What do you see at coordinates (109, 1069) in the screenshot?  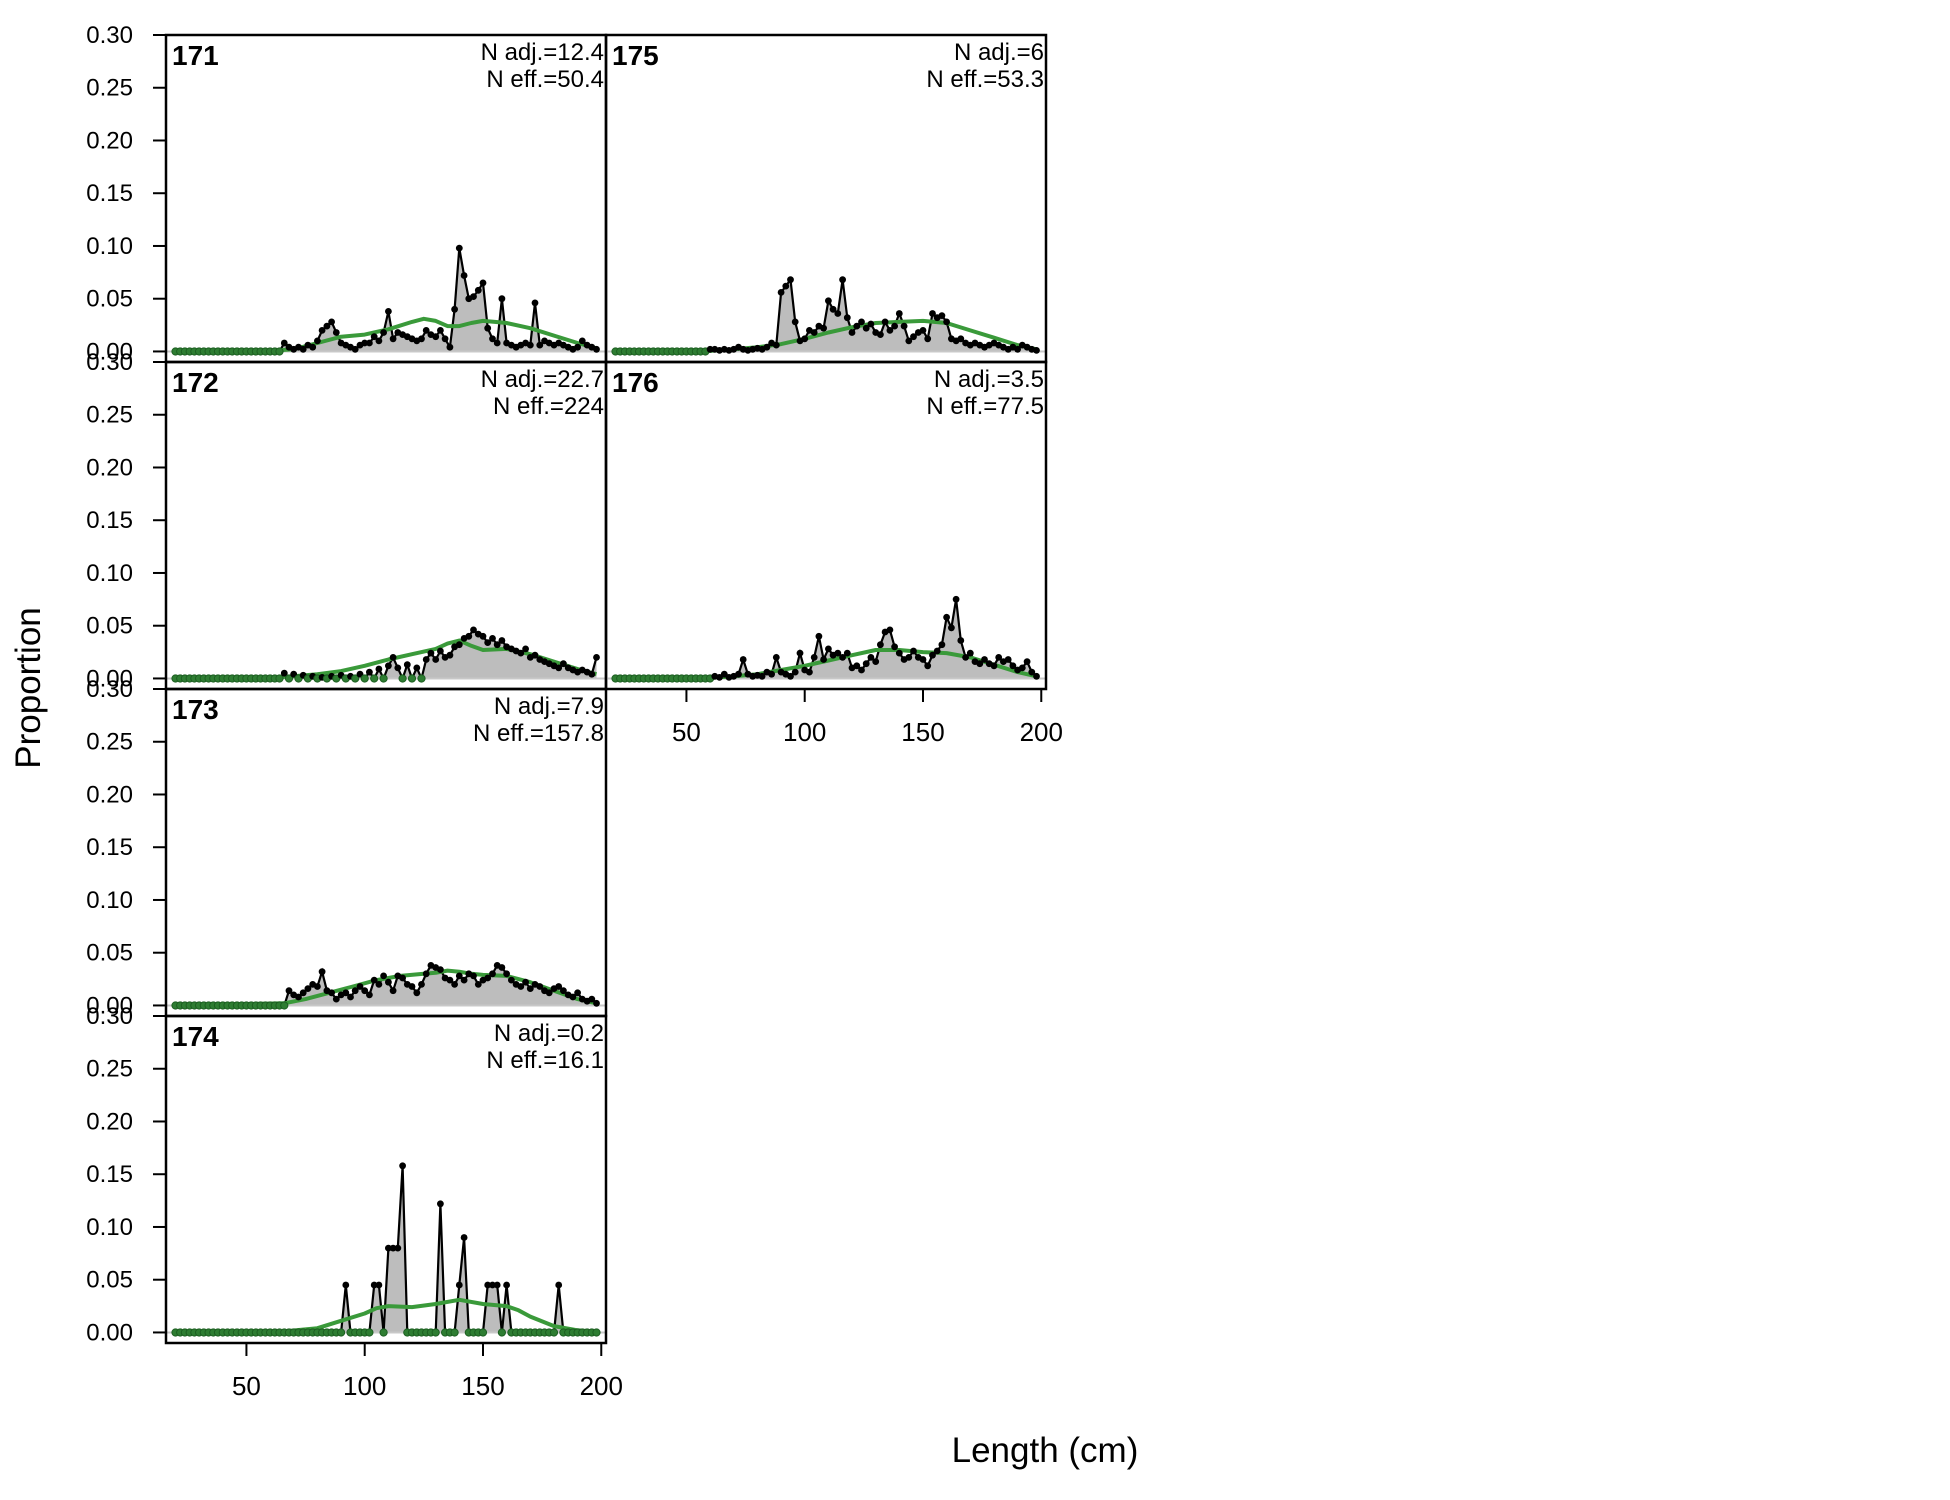 I see `y-tick-label: 0.25` at bounding box center [109, 1069].